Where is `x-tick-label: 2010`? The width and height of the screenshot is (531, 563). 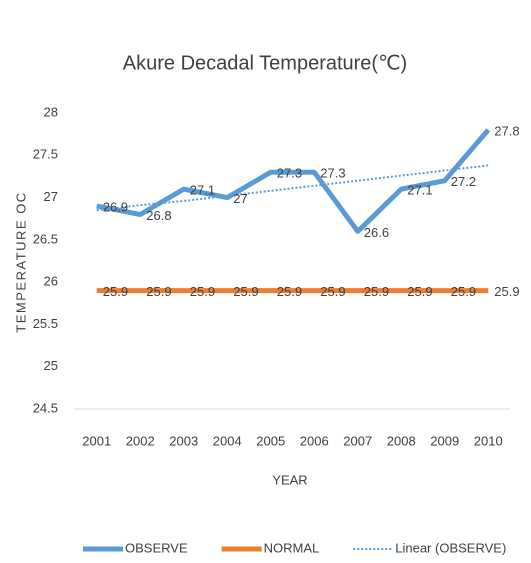 x-tick-label: 2010 is located at coordinates (488, 440).